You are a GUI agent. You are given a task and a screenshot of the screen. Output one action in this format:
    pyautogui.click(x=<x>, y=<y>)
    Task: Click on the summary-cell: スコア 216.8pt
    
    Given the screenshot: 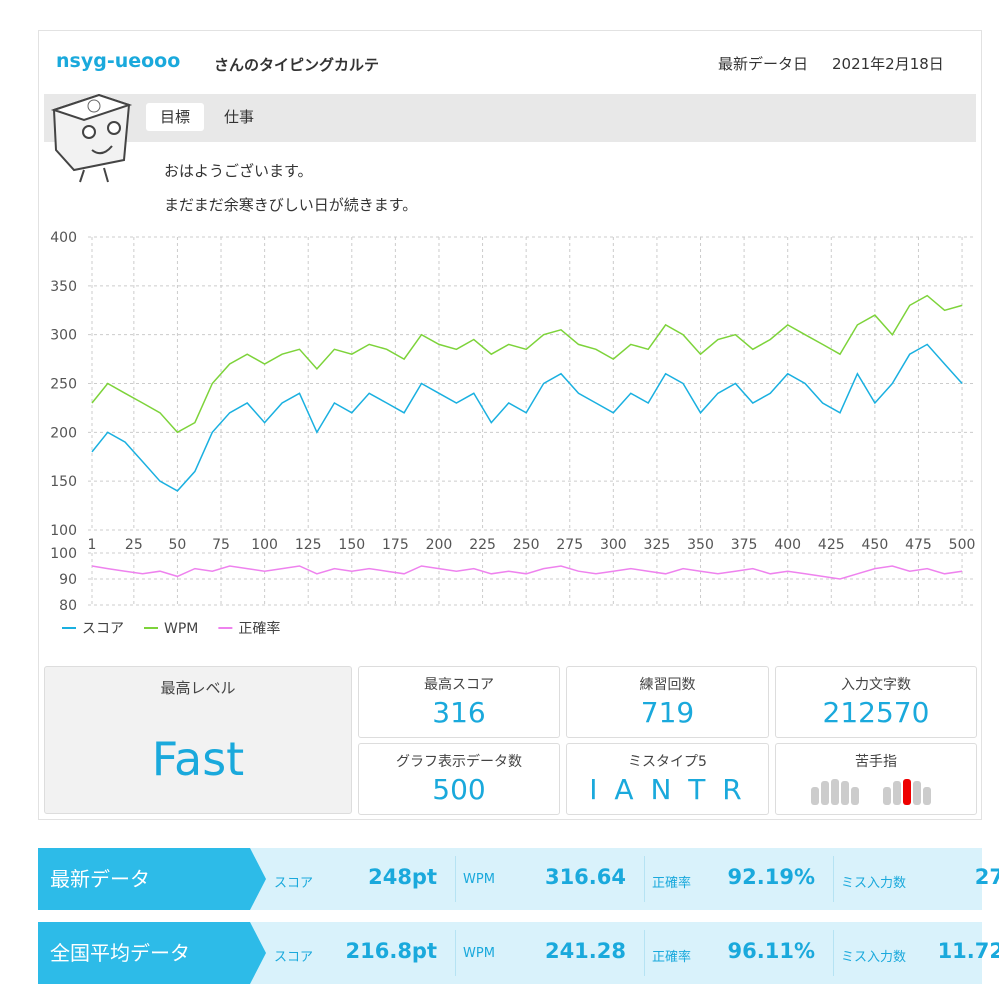 What is the action you would take?
    pyautogui.click(x=361, y=953)
    